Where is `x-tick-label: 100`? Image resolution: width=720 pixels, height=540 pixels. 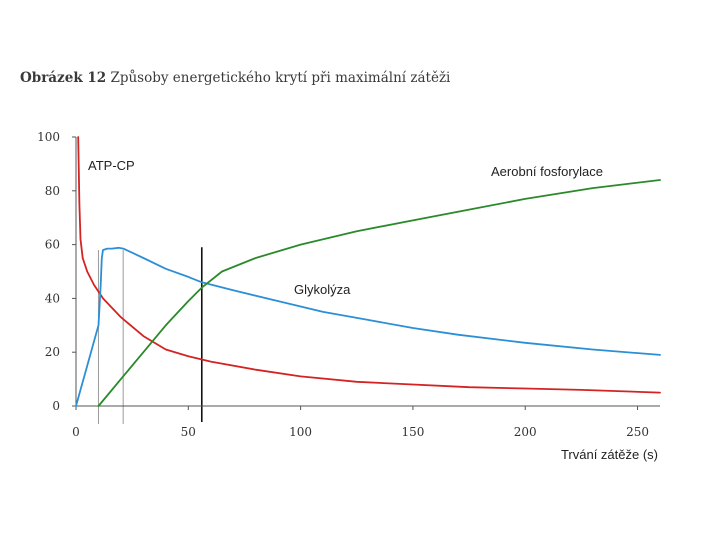
x-tick-label: 100 is located at coordinates (300, 432).